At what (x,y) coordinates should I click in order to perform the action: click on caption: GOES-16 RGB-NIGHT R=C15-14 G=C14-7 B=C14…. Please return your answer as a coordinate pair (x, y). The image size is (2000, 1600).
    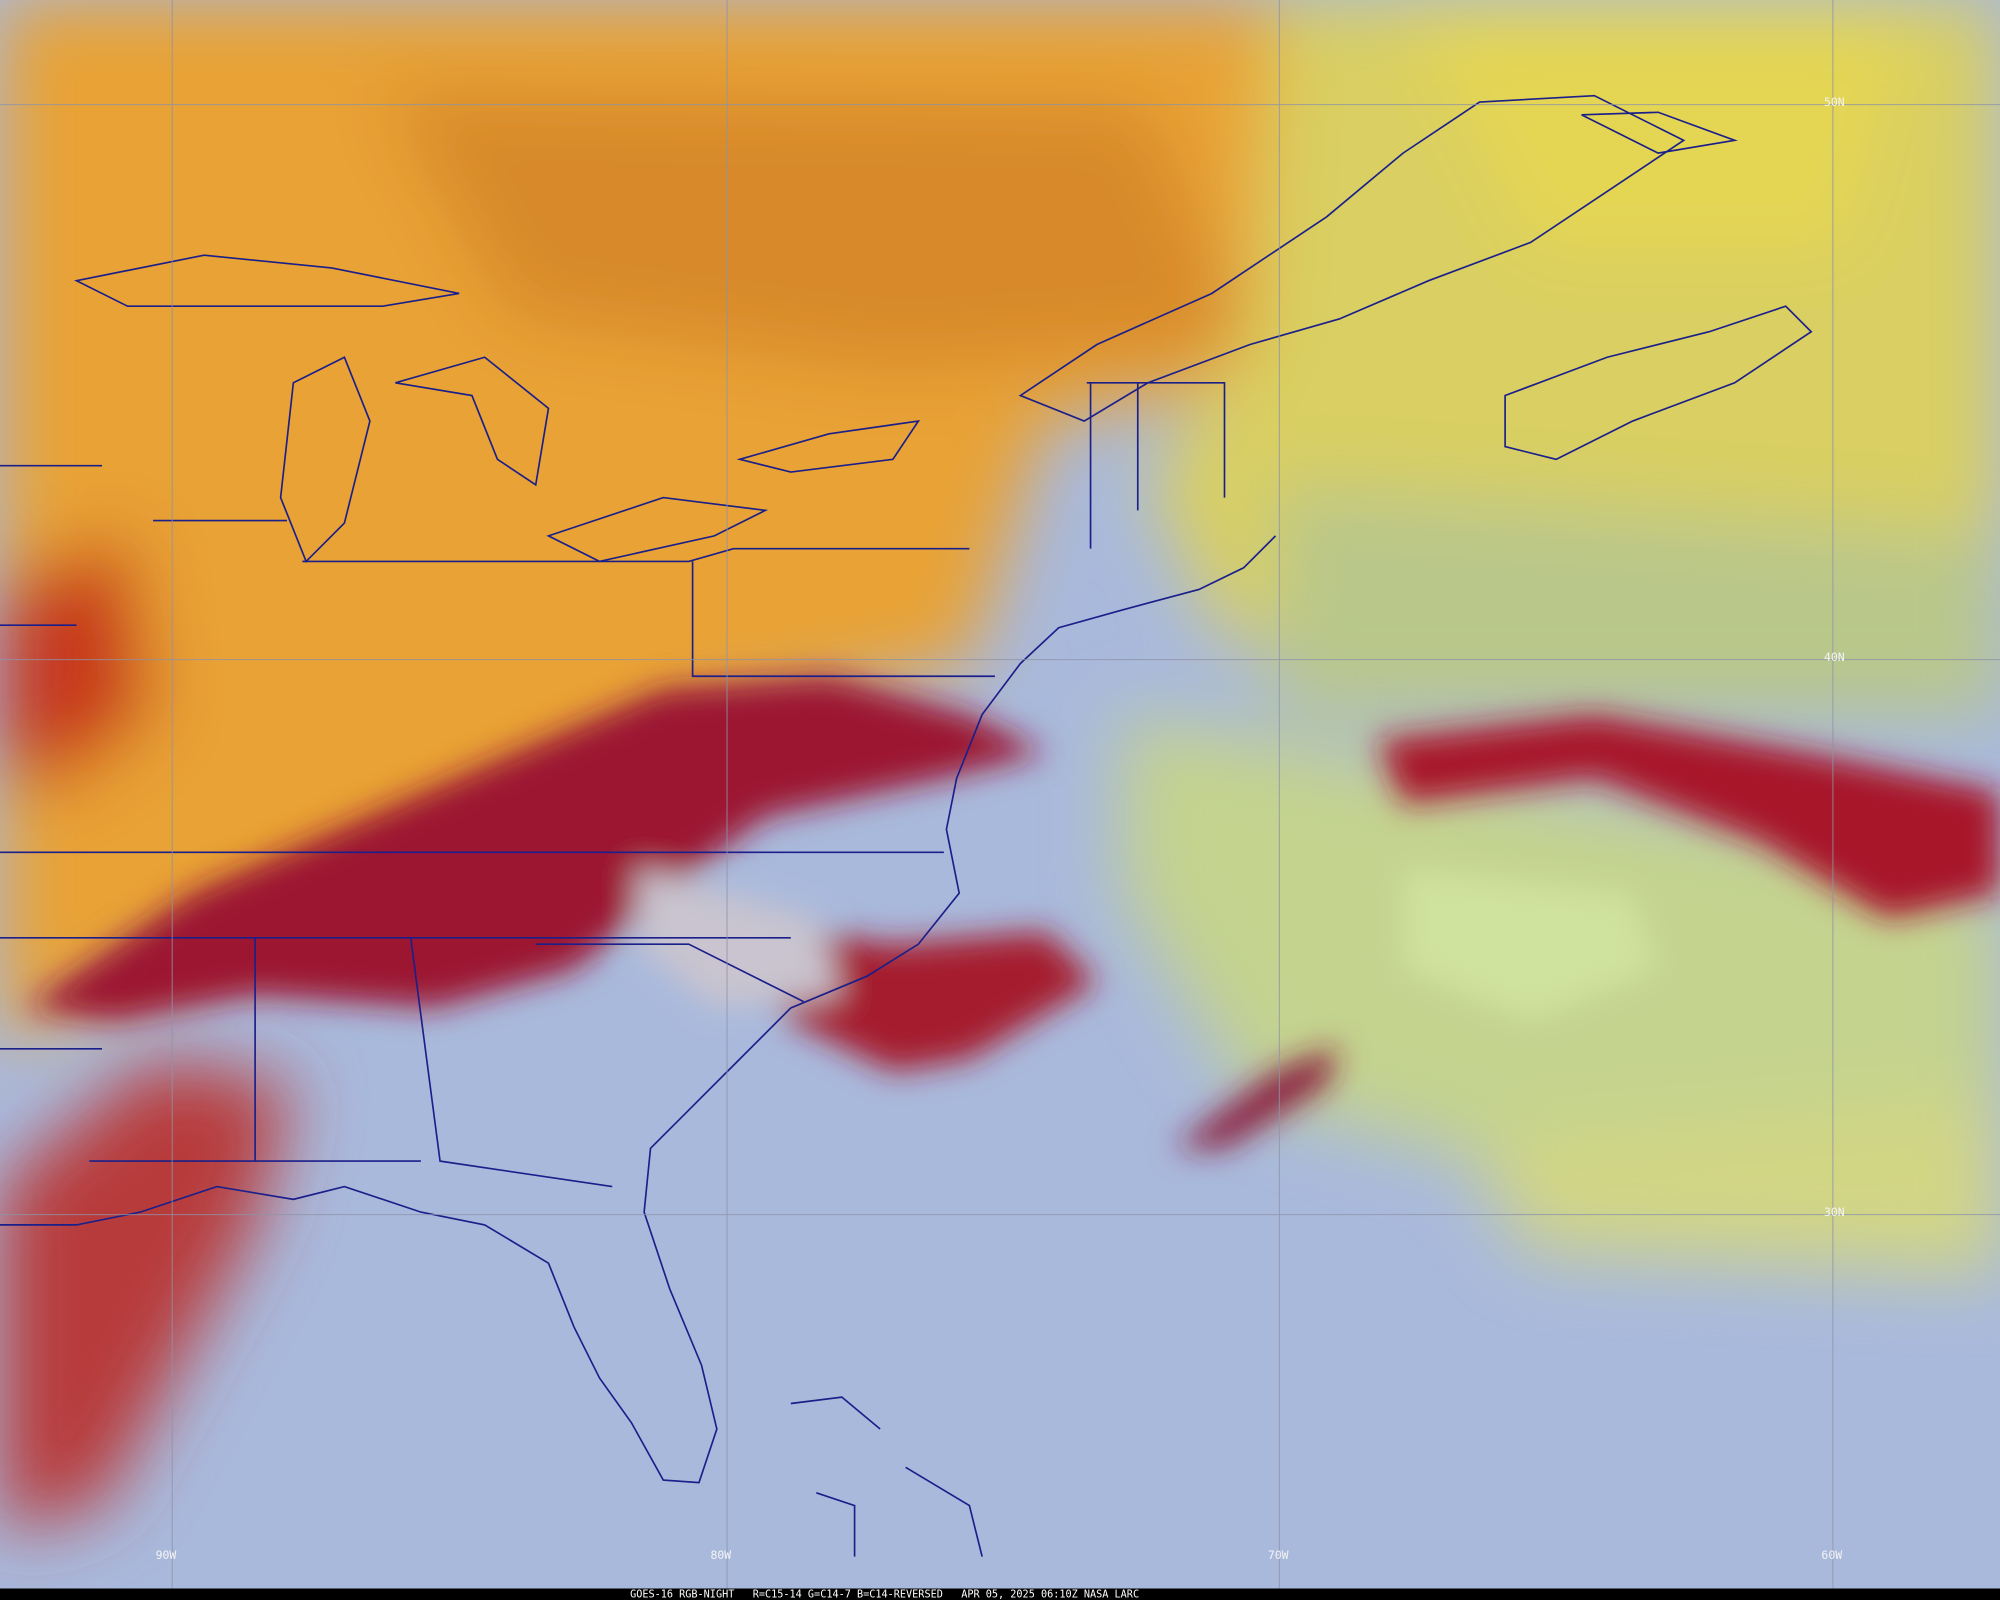
    Looking at the image, I should click on (884, 1594).